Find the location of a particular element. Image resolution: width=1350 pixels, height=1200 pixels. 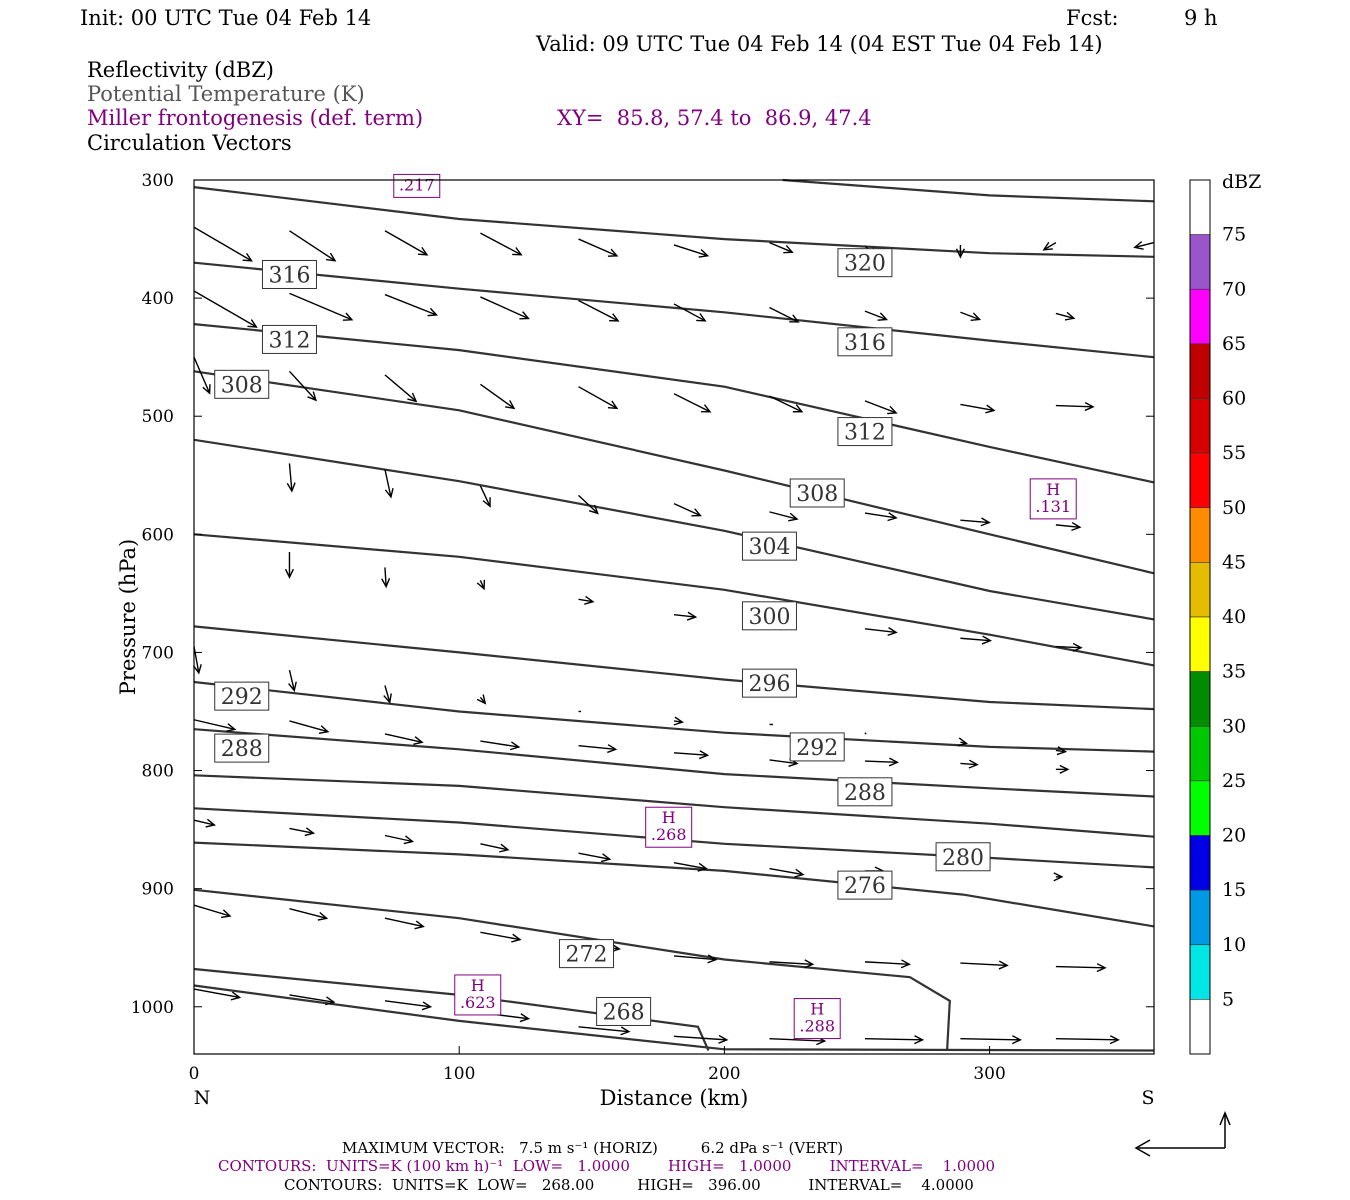

theta-label-text: 304 is located at coordinates (769, 547).